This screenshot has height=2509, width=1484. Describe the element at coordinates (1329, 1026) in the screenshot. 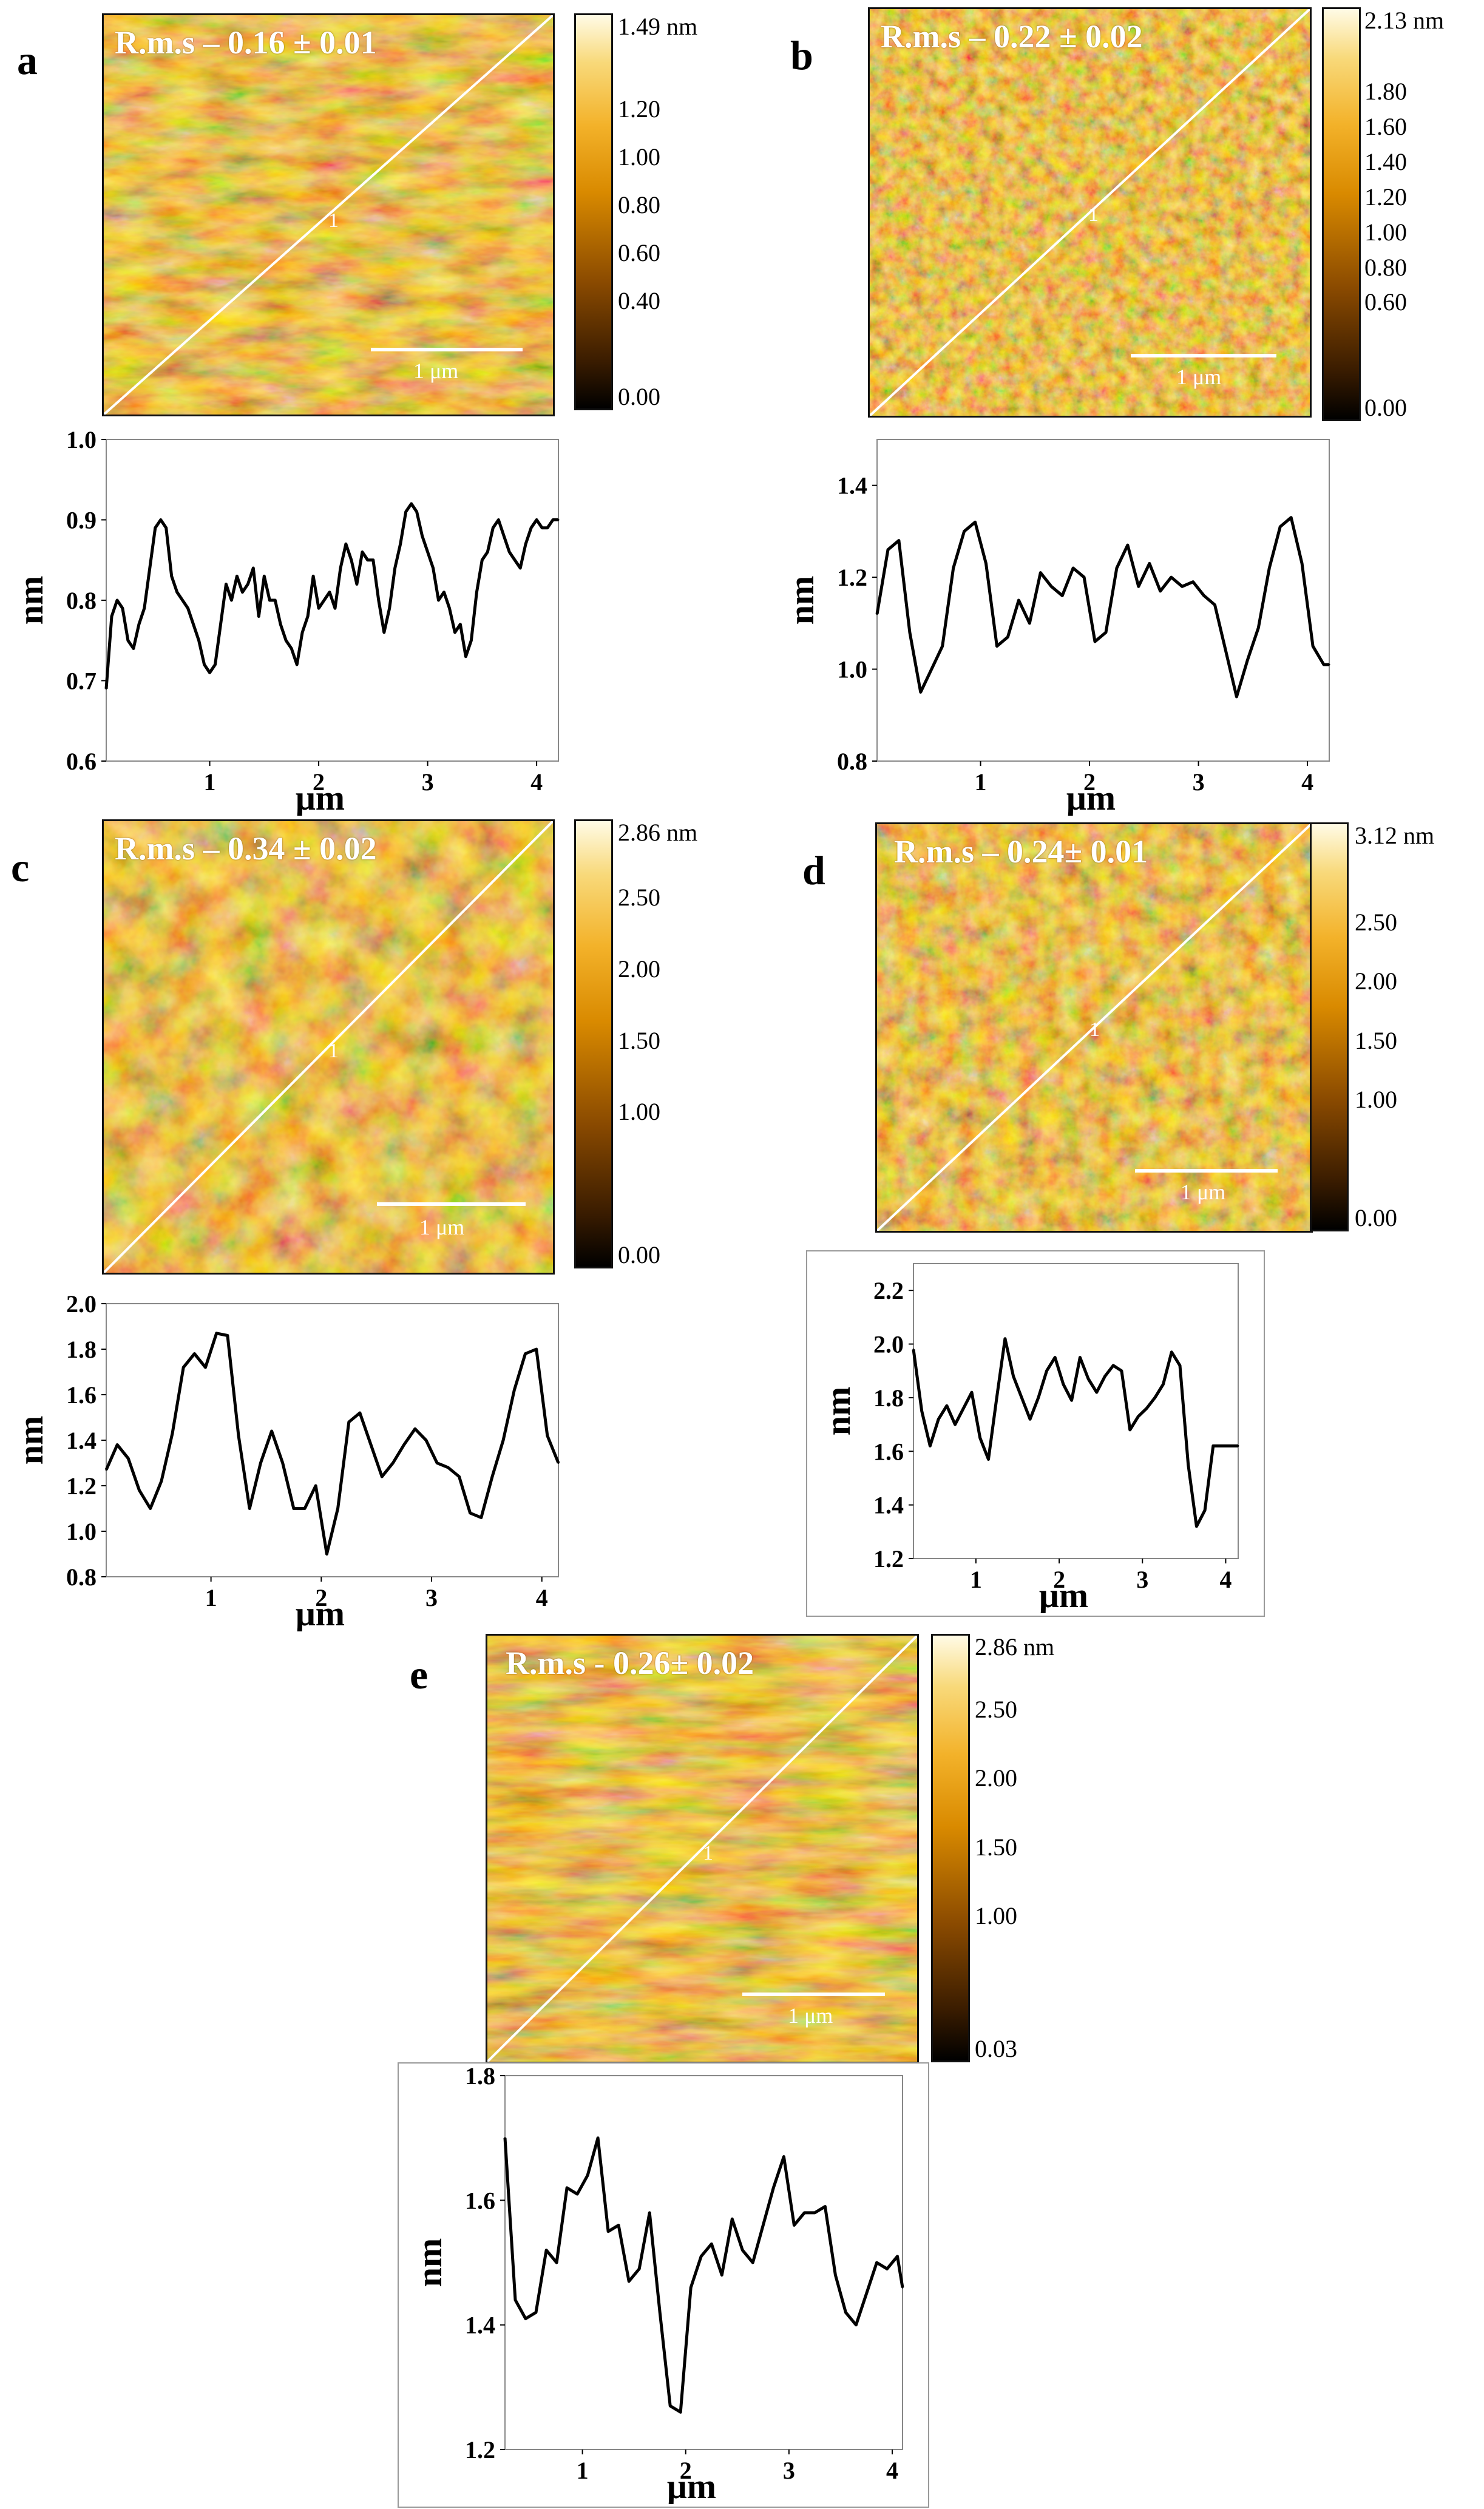

I see `colorbar-d` at that location.